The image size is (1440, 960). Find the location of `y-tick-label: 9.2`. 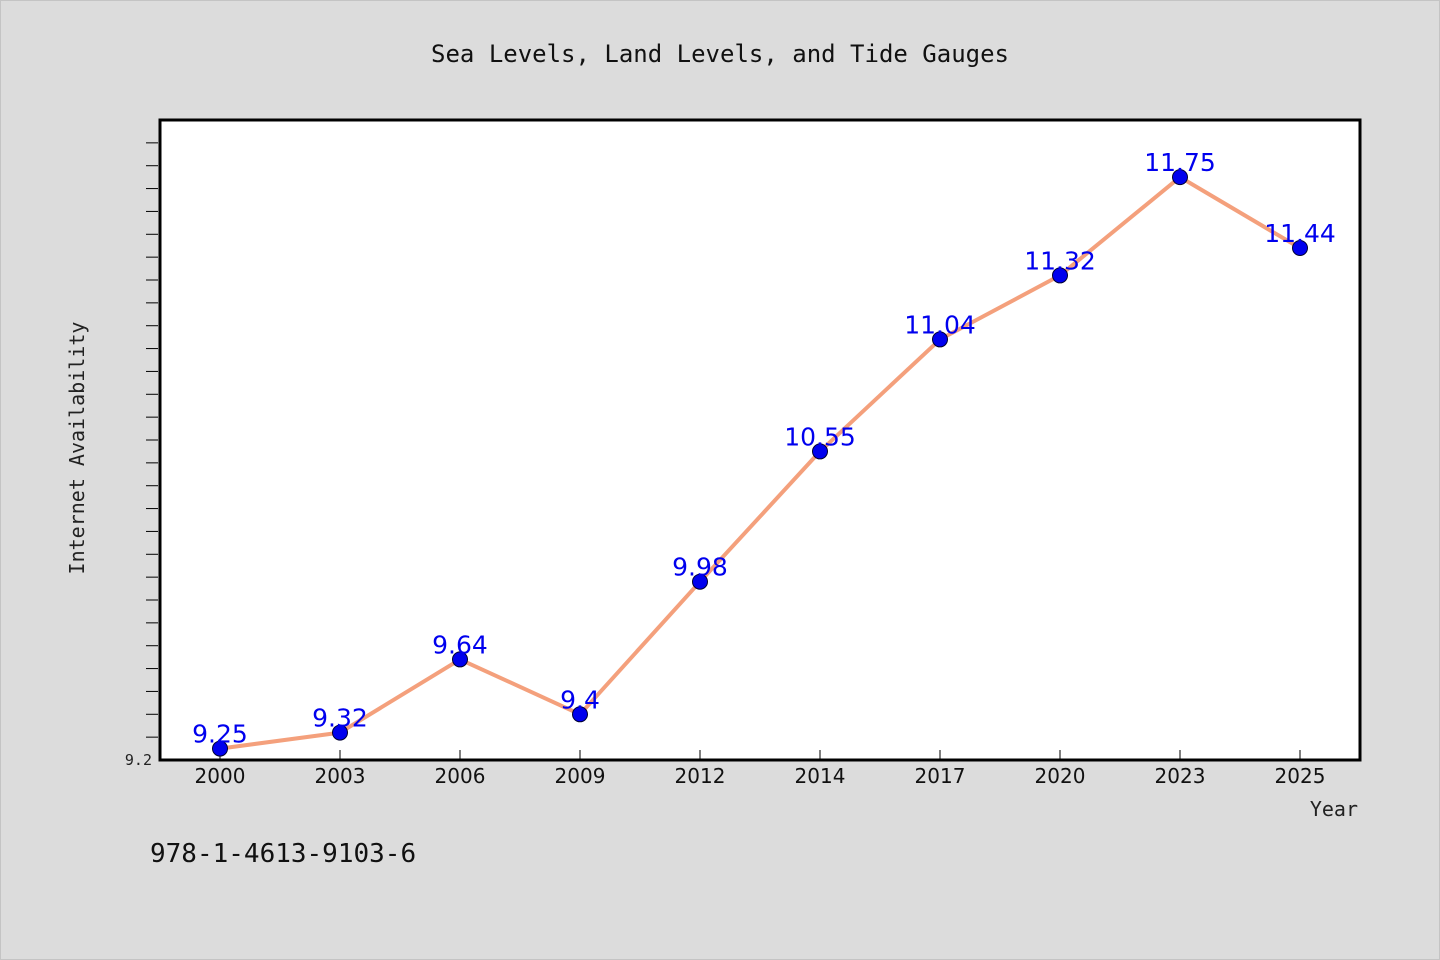

y-tick-label: 9.2 is located at coordinates (138, 760).